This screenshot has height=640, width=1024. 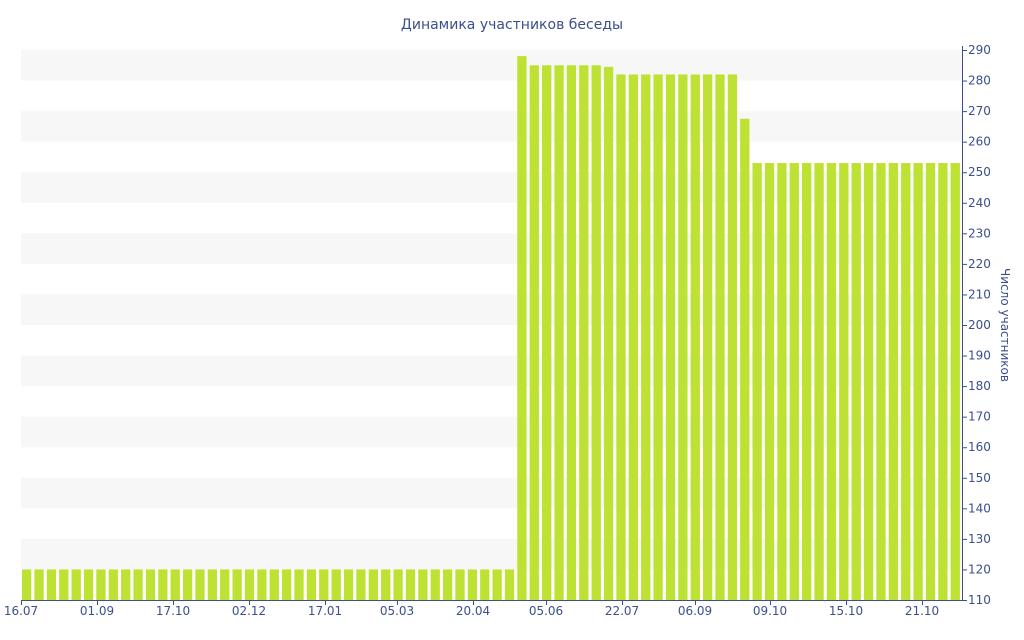 I want to click on x-tick-label: 17.01, so click(x=325, y=611).